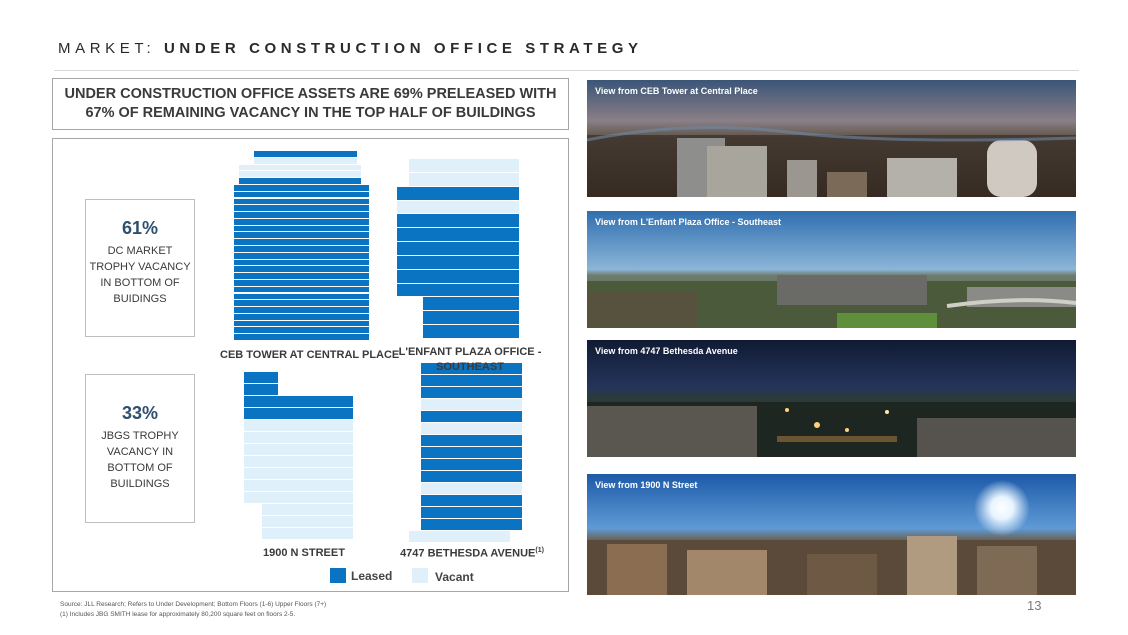 Image resolution: width=1128 pixels, height=635 pixels. What do you see at coordinates (566, 70) in the screenshot?
I see `title-divider` at bounding box center [566, 70].